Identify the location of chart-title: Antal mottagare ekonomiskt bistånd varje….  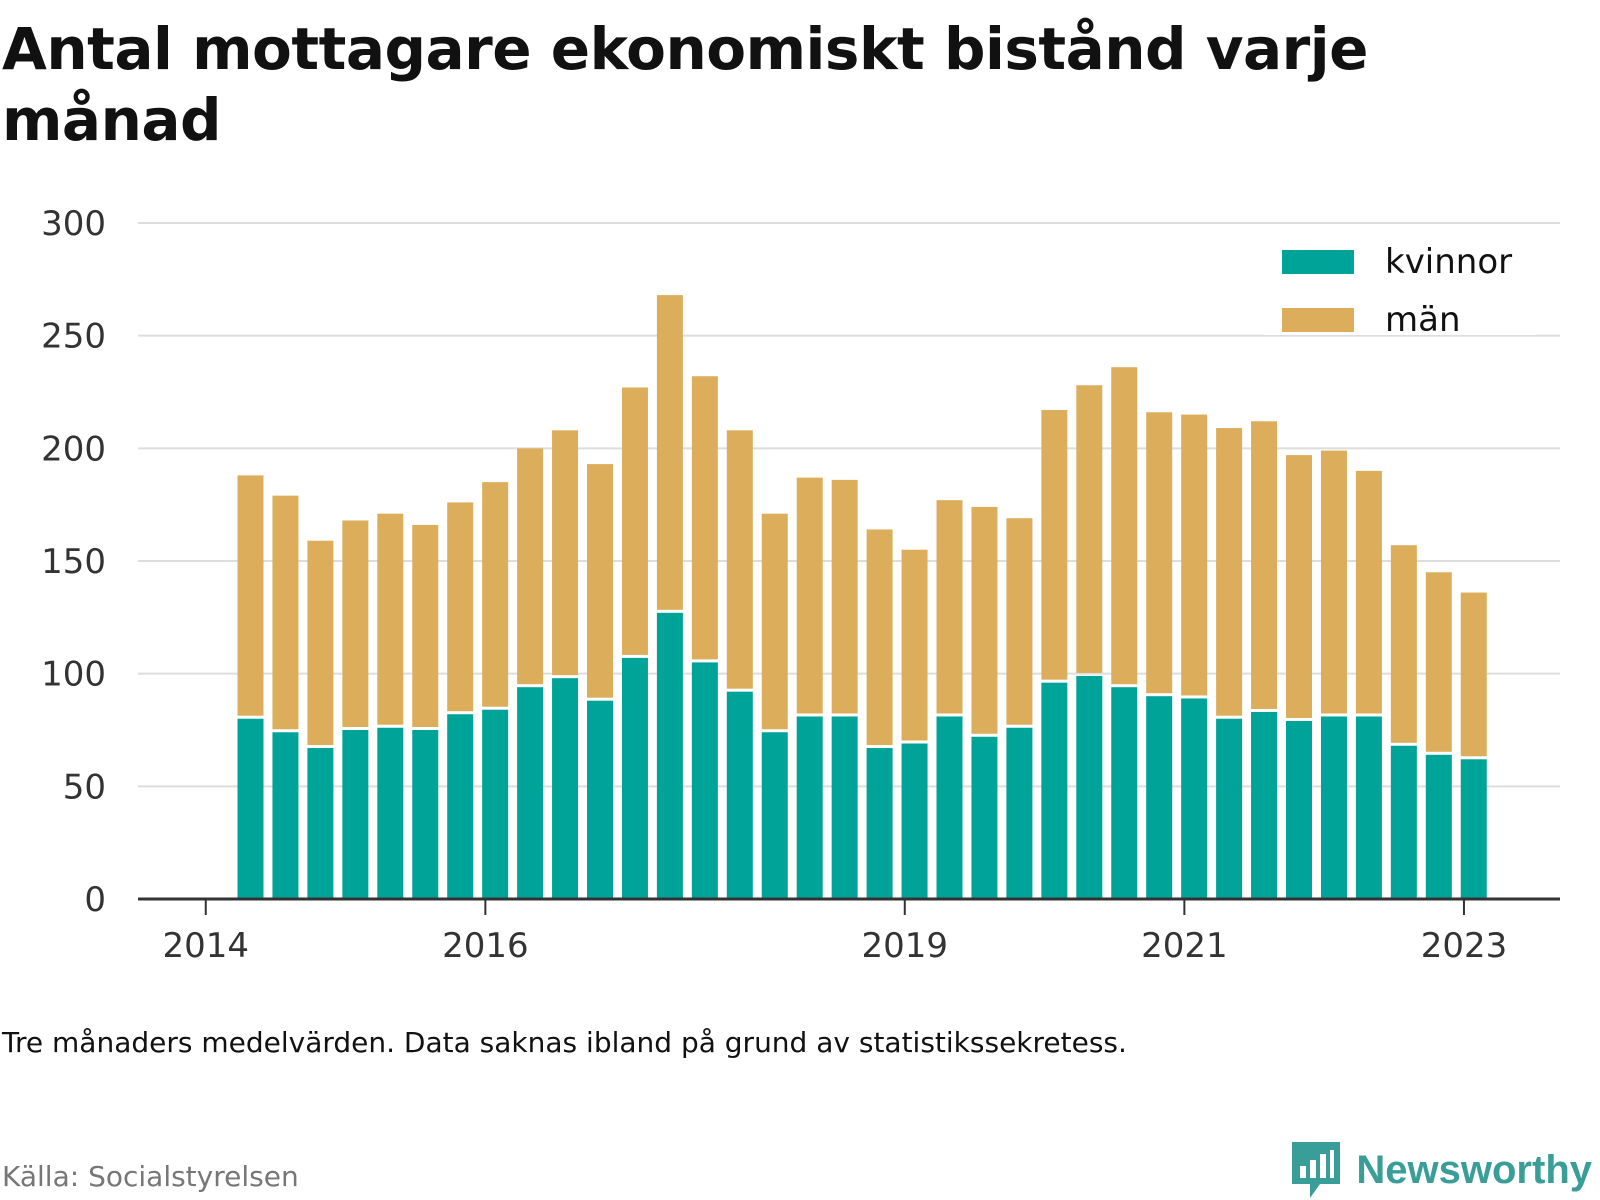
(685, 84).